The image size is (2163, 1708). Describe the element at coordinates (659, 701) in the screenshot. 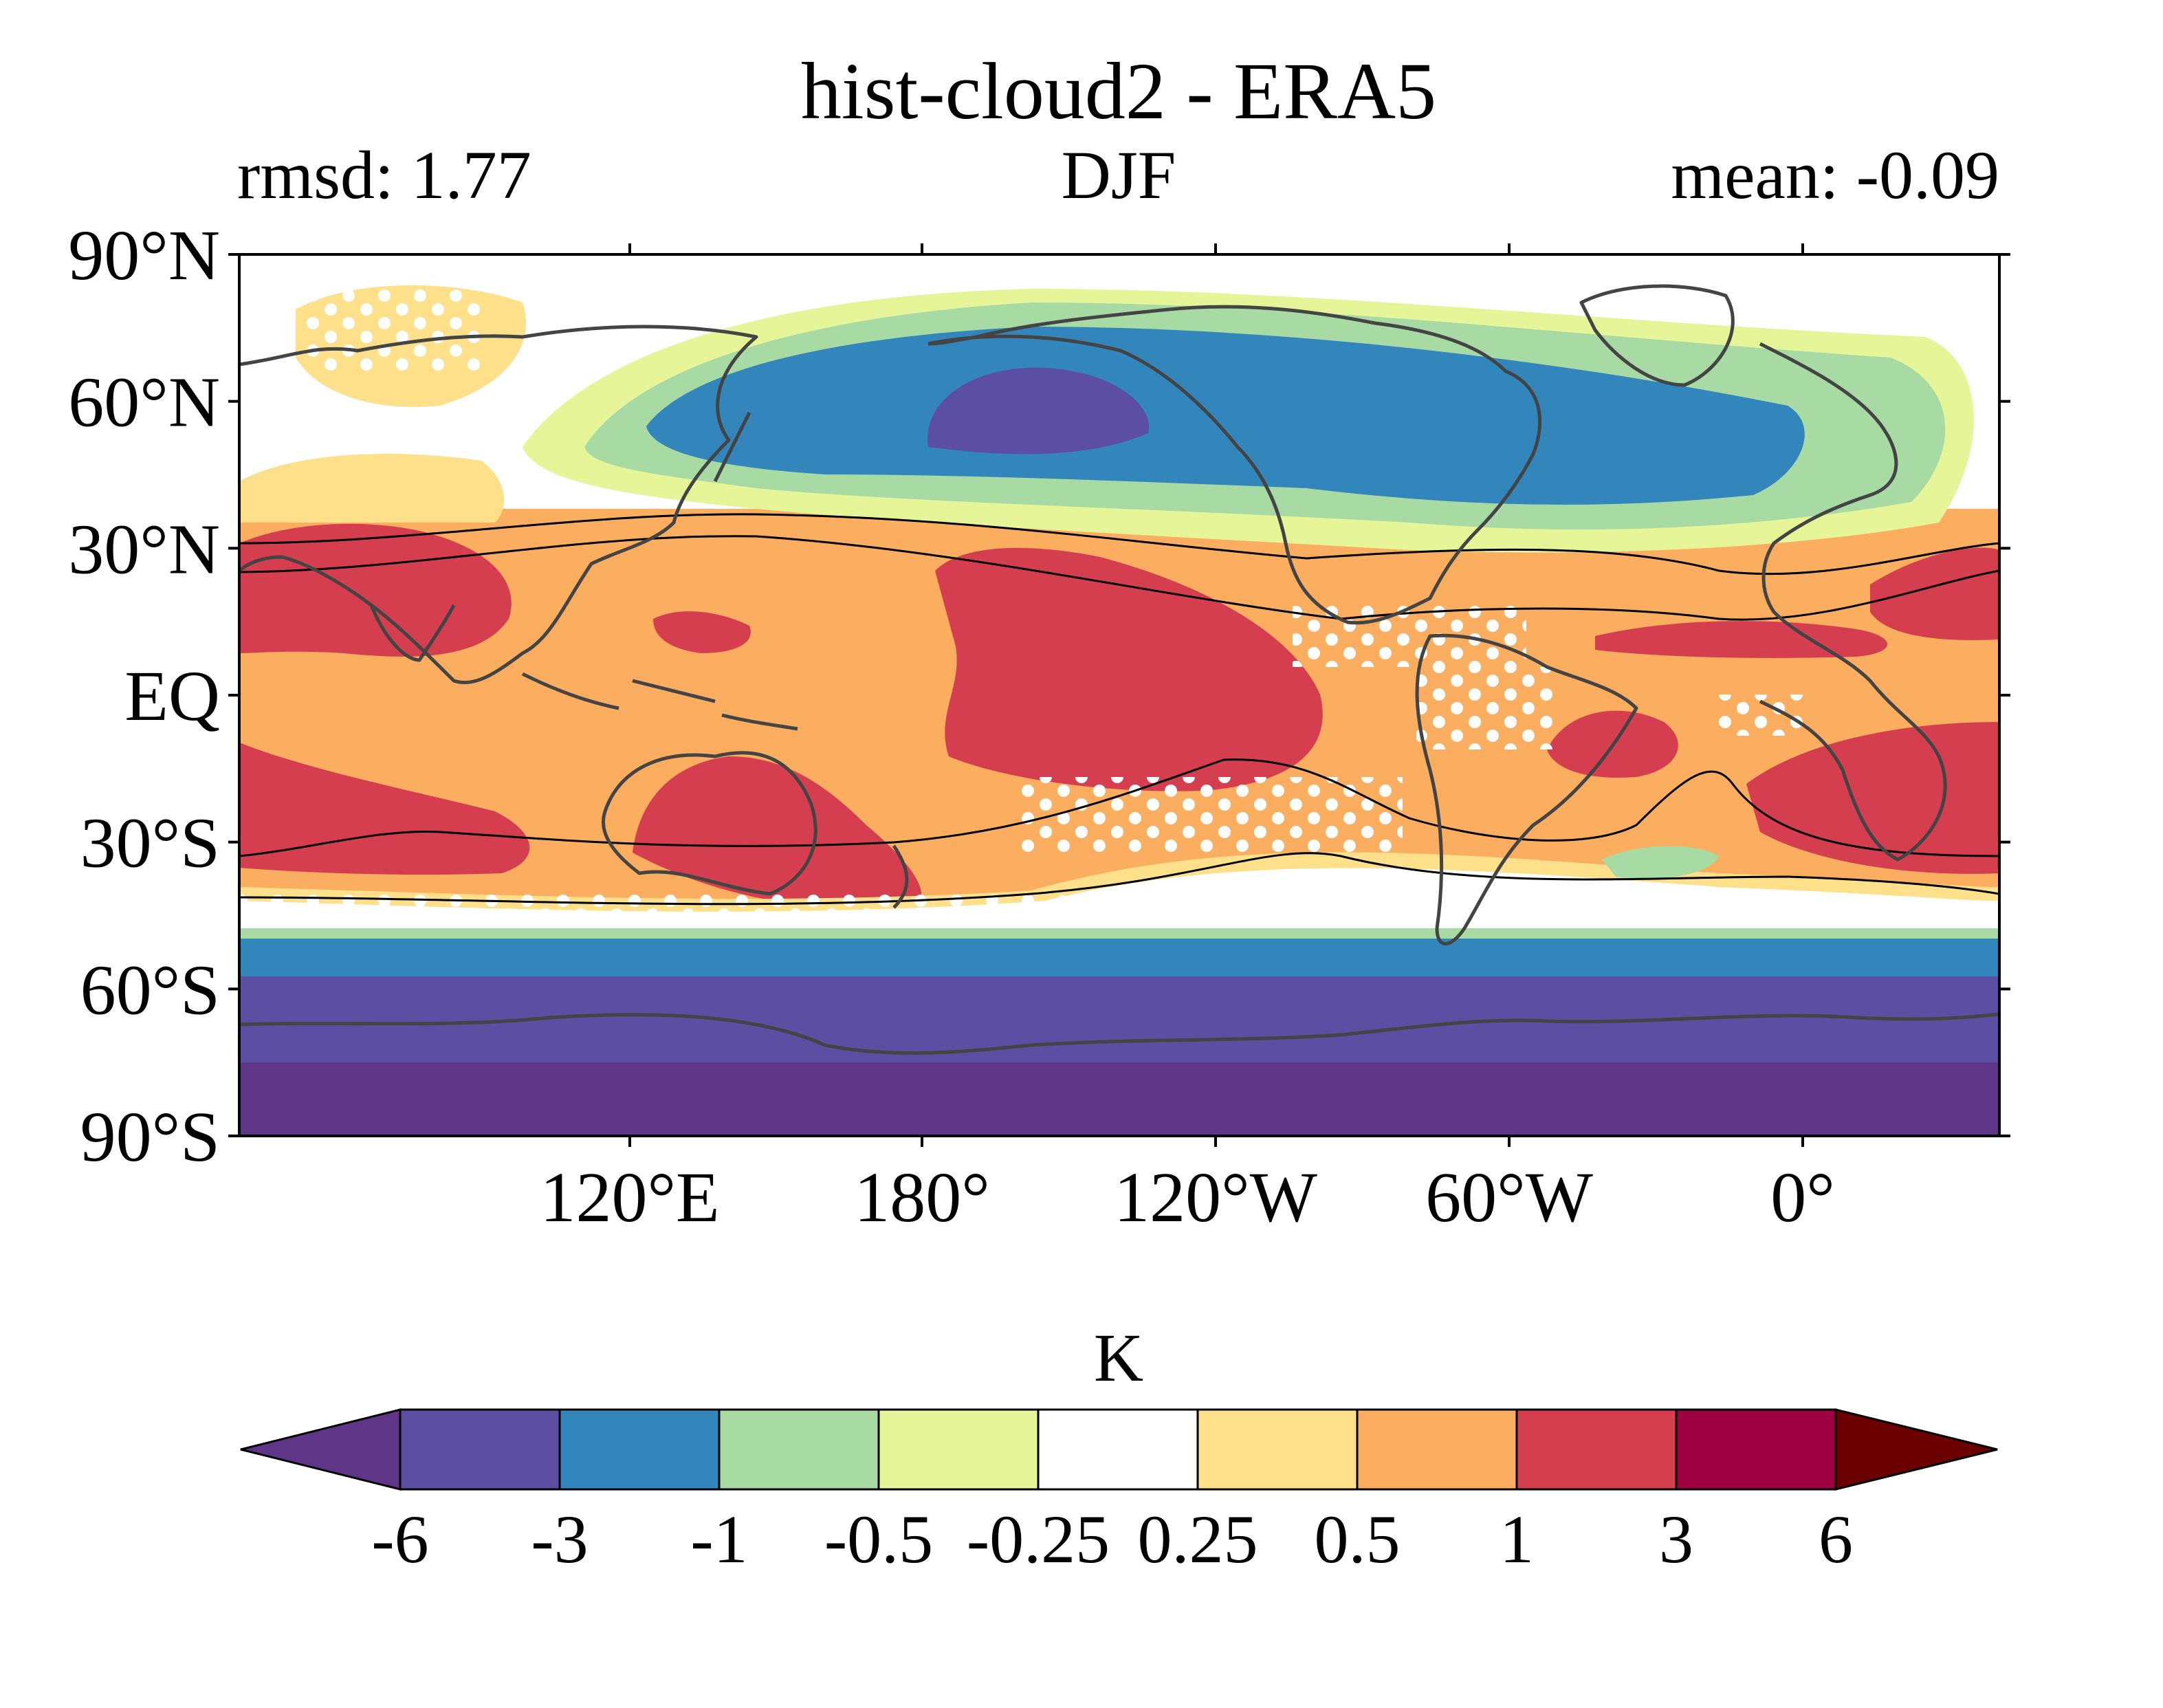

I see `coast-se-asia-islands` at that location.